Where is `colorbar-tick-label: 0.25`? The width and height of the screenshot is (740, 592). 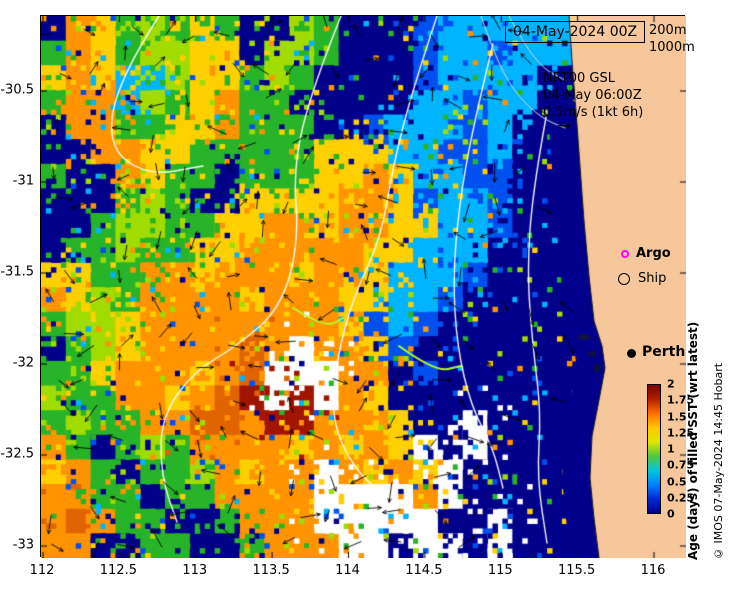 colorbar-tick-label: 0.25 is located at coordinates (681, 498).